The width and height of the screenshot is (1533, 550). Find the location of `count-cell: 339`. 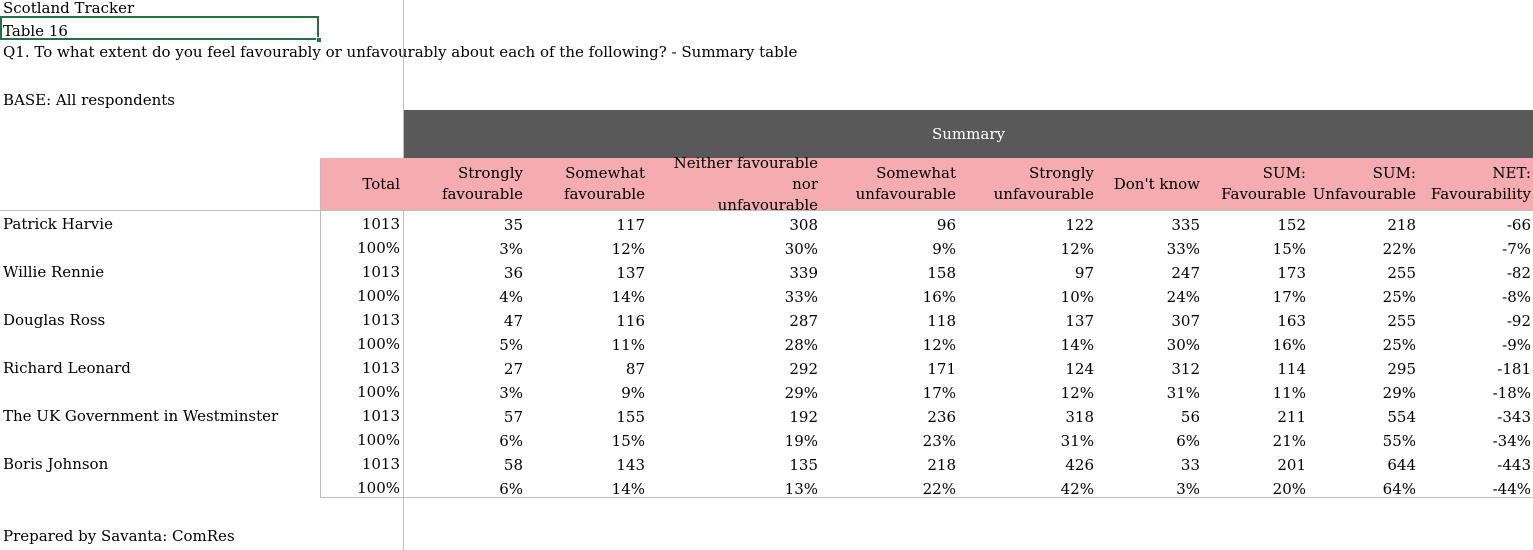

count-cell: 339 is located at coordinates (803, 273).